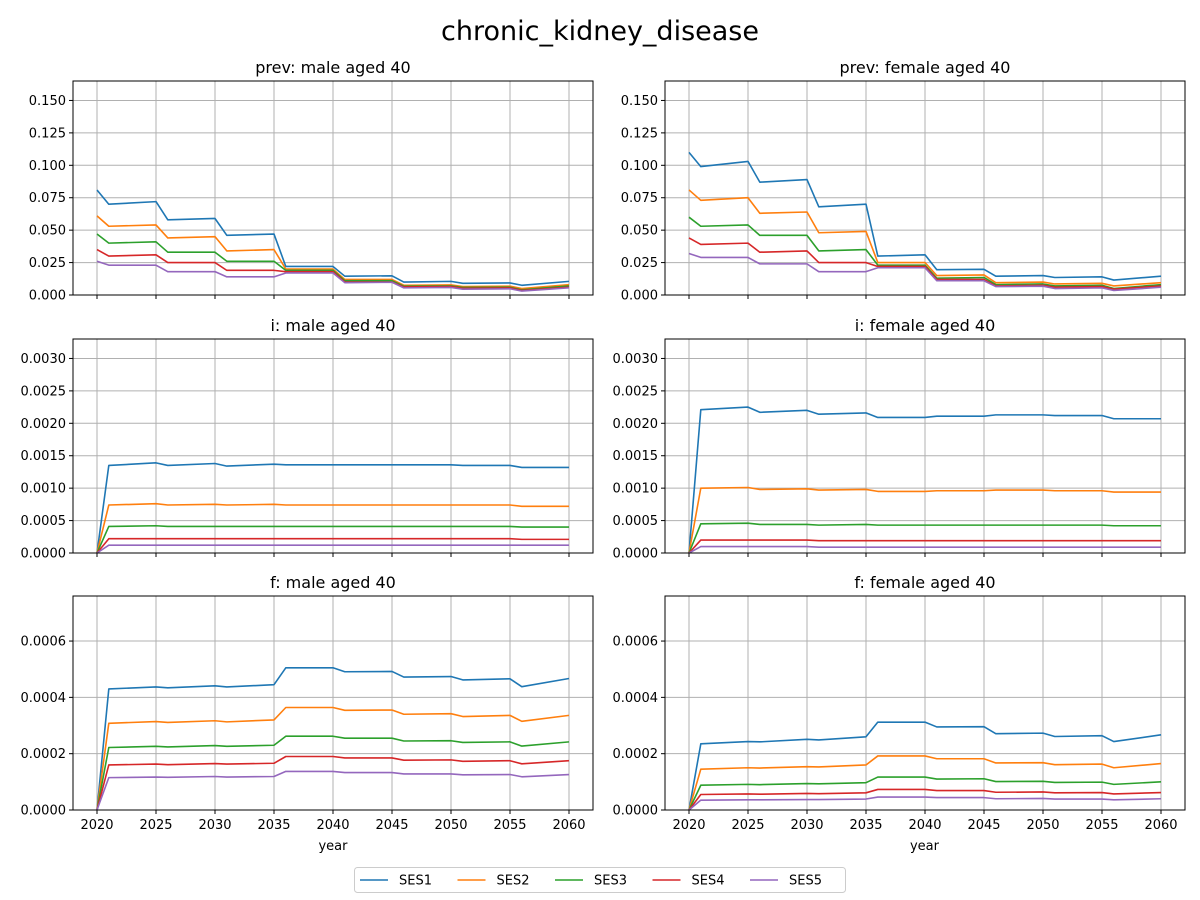  What do you see at coordinates (636, 391) in the screenshot?
I see `y-tick-label: 0.0025` at bounding box center [636, 391].